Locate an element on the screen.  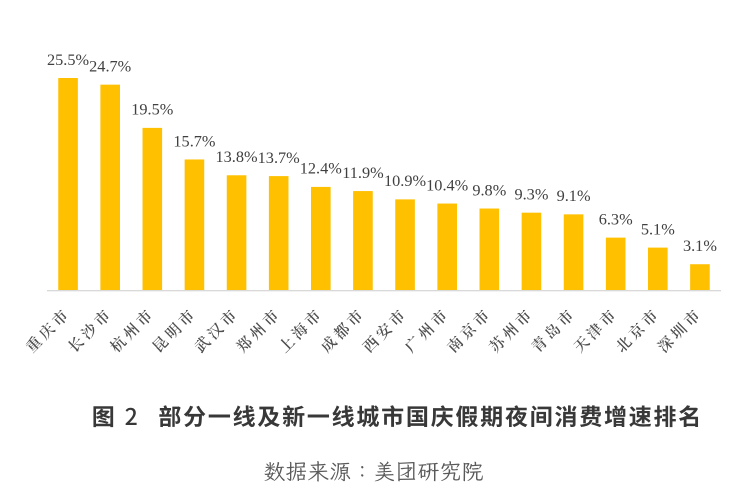
svg-text: 10.4% is located at coordinates (447, 184).